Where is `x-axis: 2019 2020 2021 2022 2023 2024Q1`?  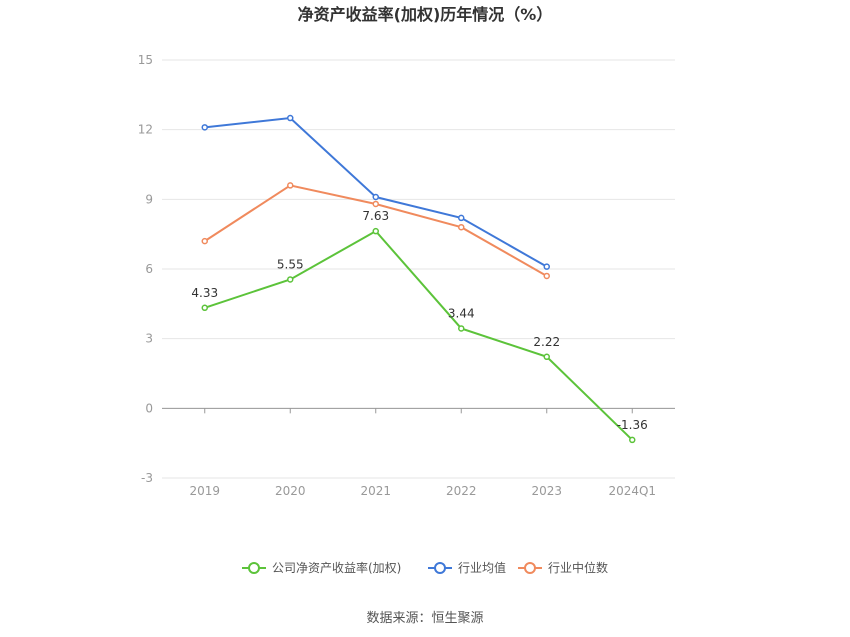 x-axis: 2019 2020 2021 2022 2023 2024Q1 is located at coordinates (418, 452).